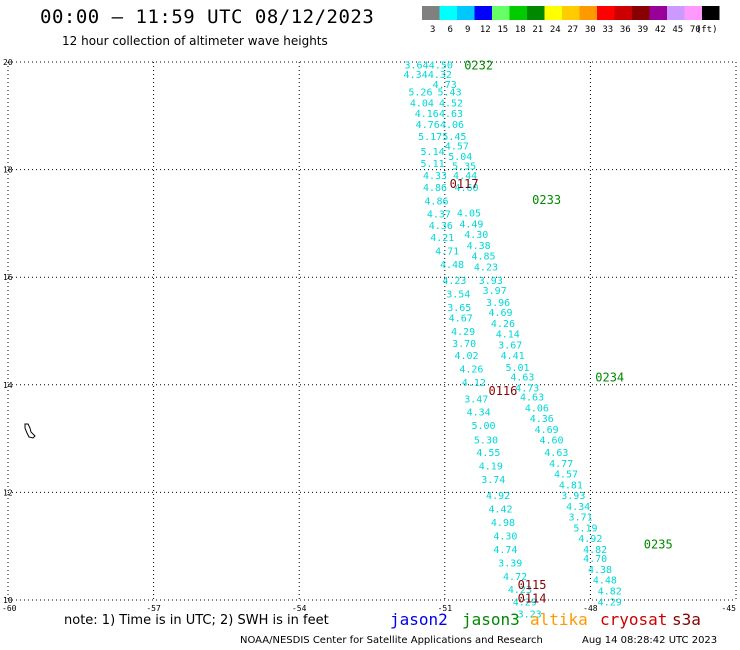 The image size is (740, 650). Describe the element at coordinates (454, 137) in the screenshot. I see `wave-height-value: 5.45` at that location.